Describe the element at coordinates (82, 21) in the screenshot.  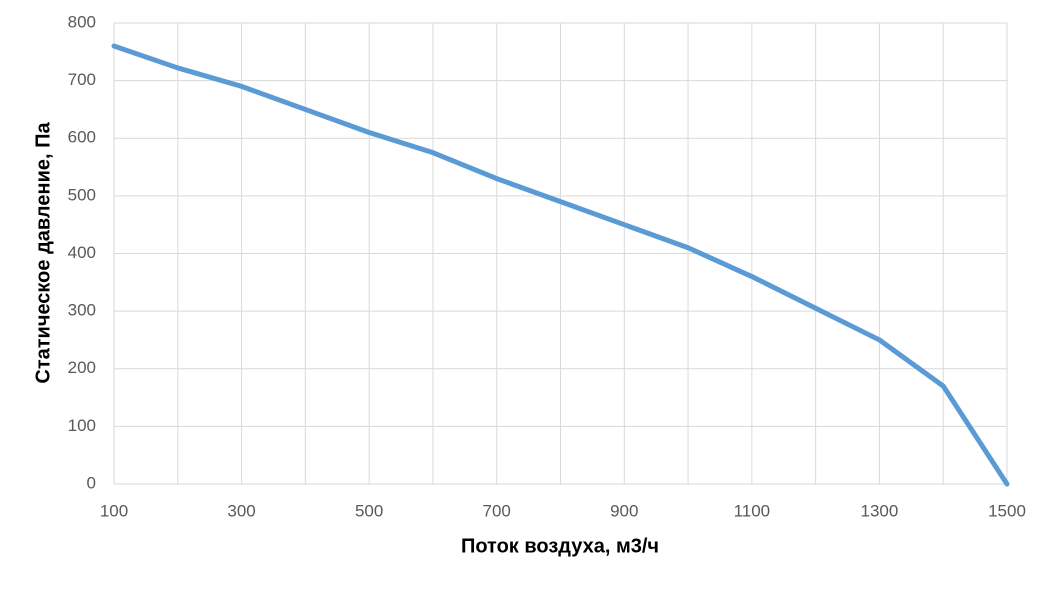
I see `y-tick-label: 800` at that location.